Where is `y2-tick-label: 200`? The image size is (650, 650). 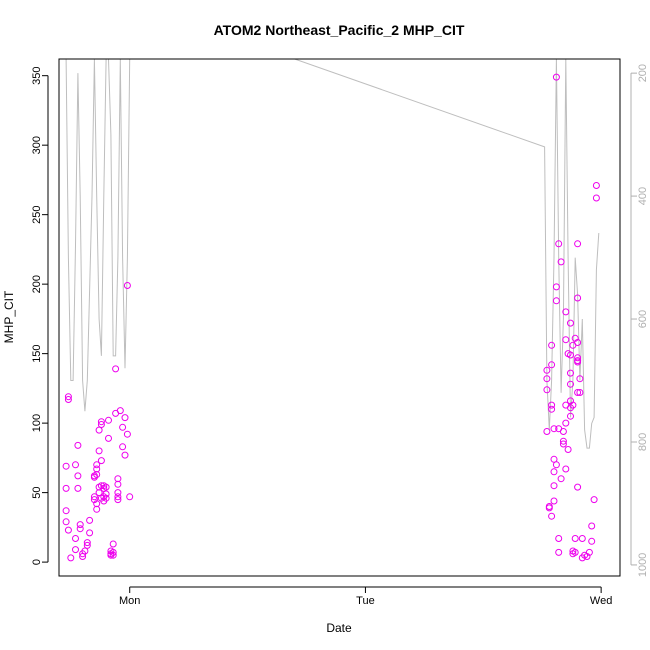
y2-tick-label: 200 is located at coordinates (643, 73).